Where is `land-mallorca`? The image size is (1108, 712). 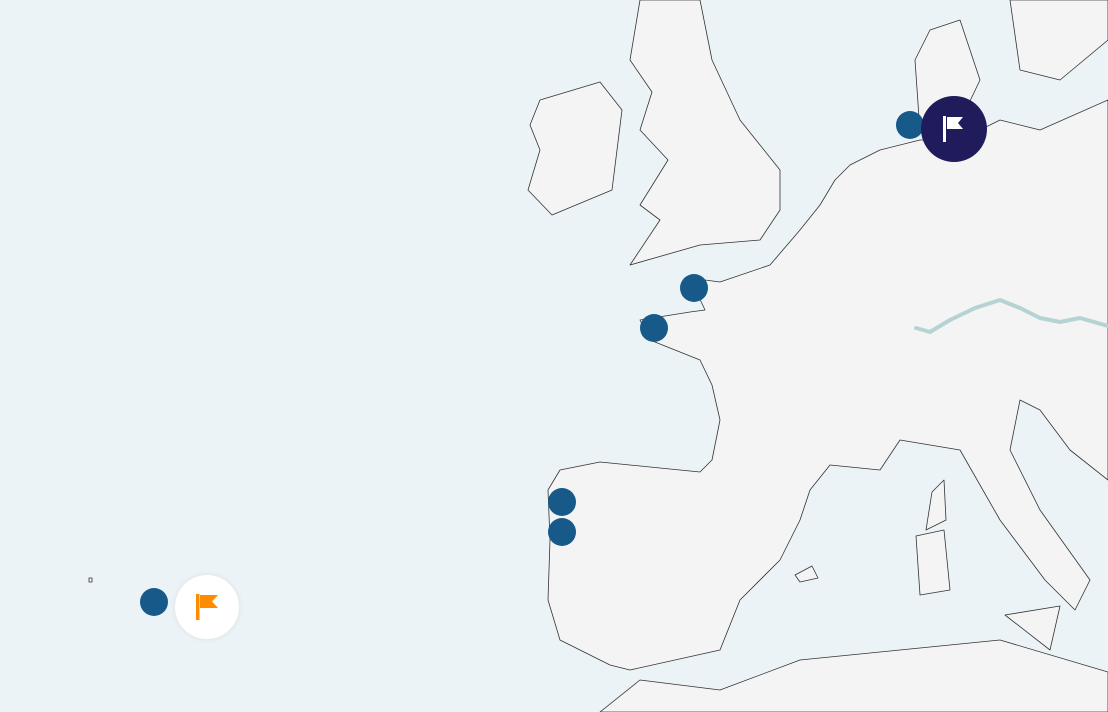
land-mallorca is located at coordinates (806, 574).